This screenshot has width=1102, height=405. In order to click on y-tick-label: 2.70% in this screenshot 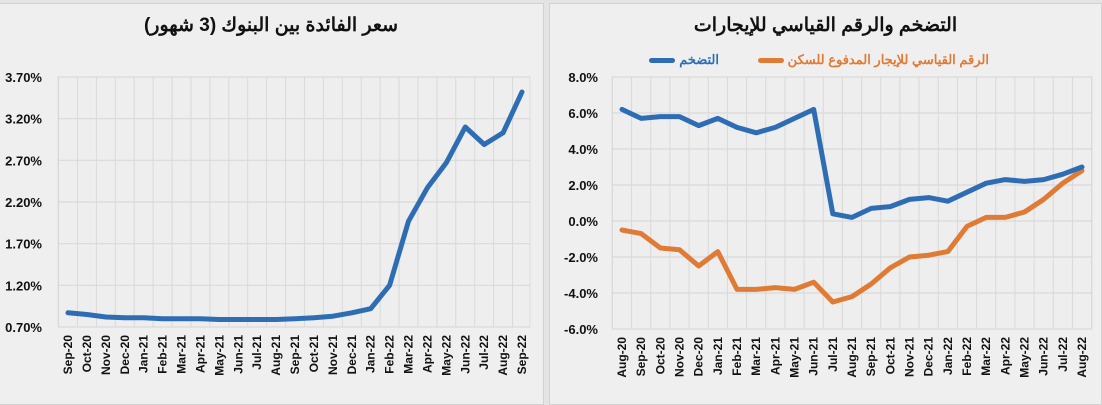, I will do `click(23, 160)`.